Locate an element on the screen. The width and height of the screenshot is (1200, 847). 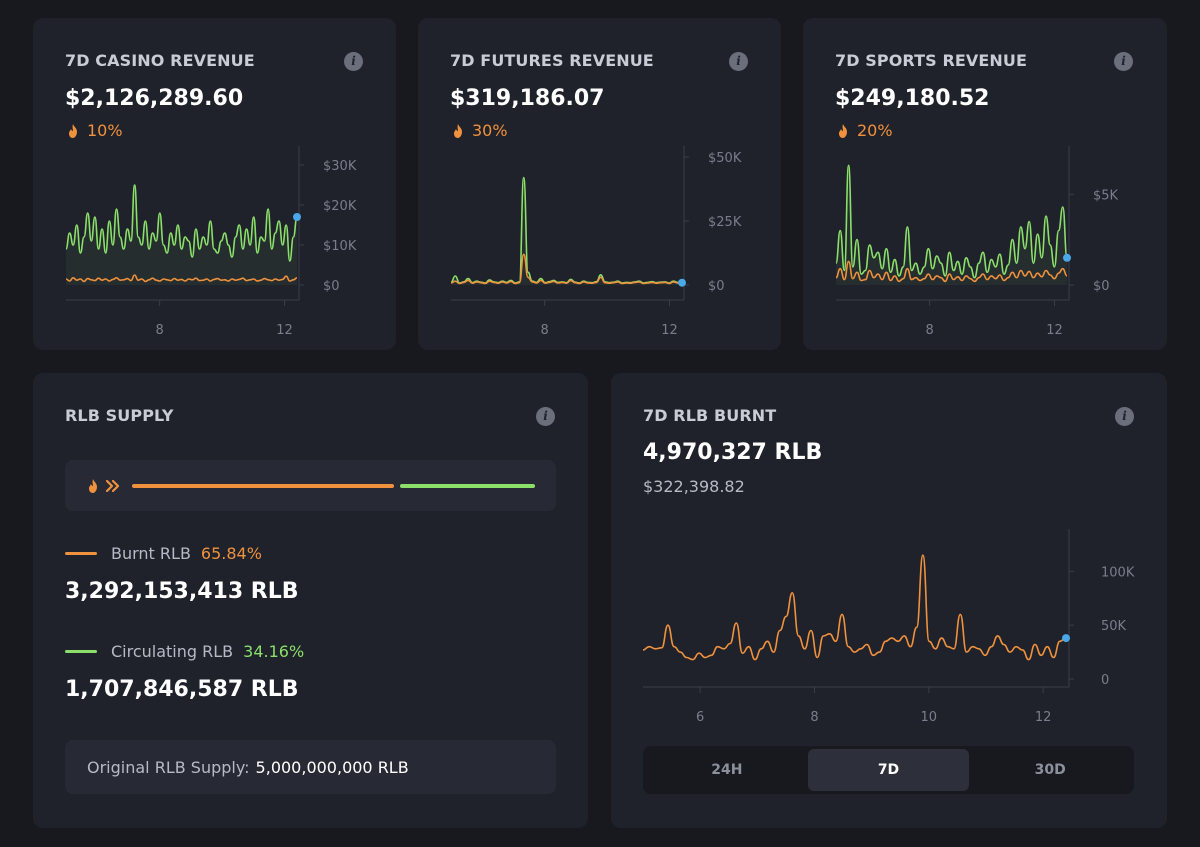
circulating-legend-swatch is located at coordinates (81, 651).